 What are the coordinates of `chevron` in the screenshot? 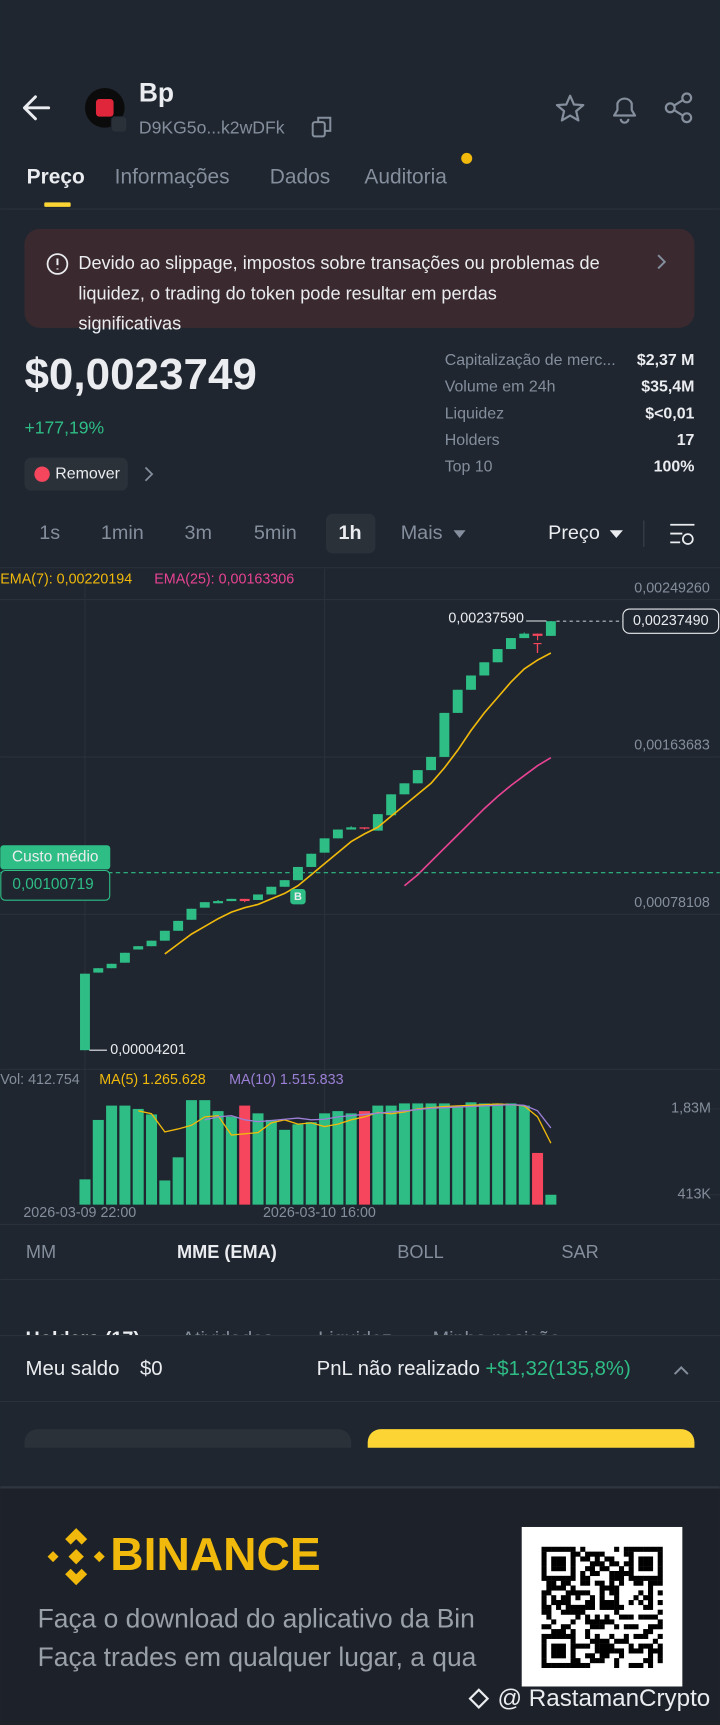 It's located at (149, 474).